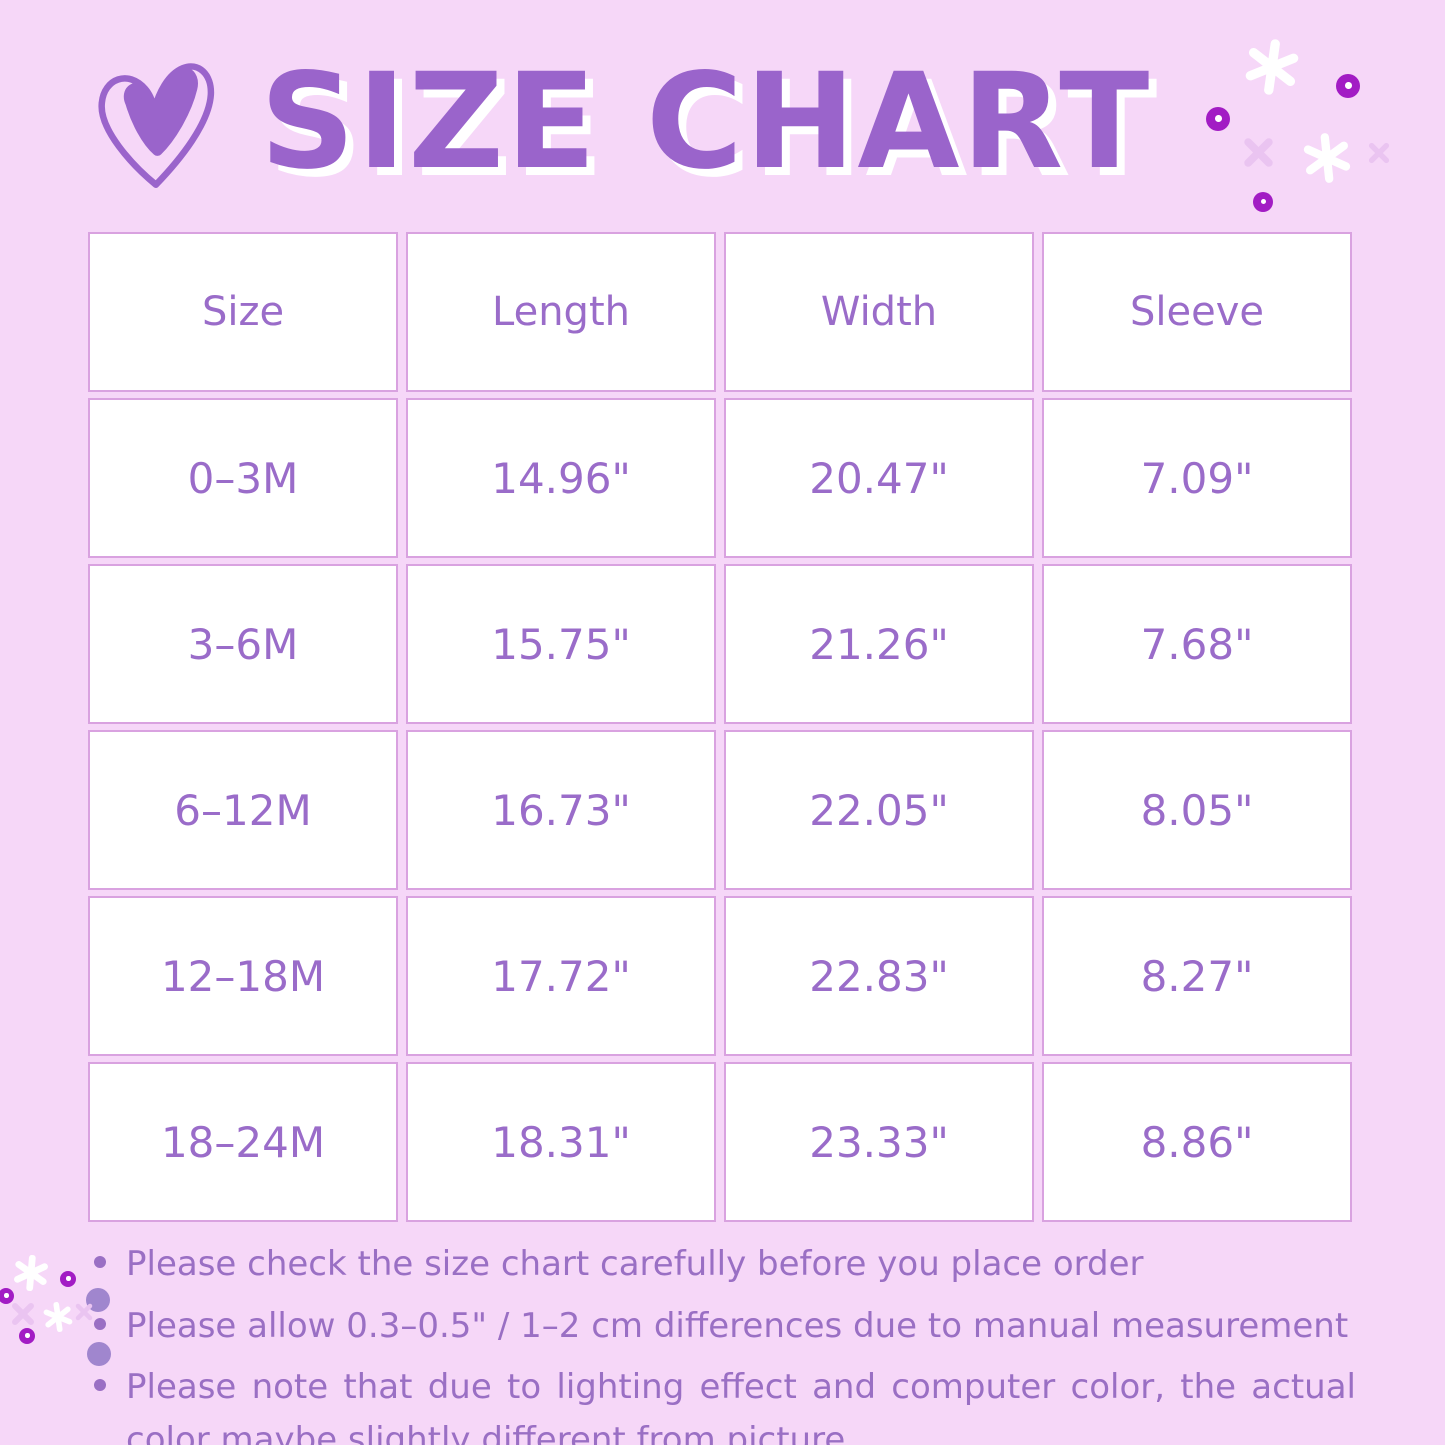 The width and height of the screenshot is (1445, 1445). Describe the element at coordinates (561, 644) in the screenshot. I see `table-cell: 15.75"` at that location.